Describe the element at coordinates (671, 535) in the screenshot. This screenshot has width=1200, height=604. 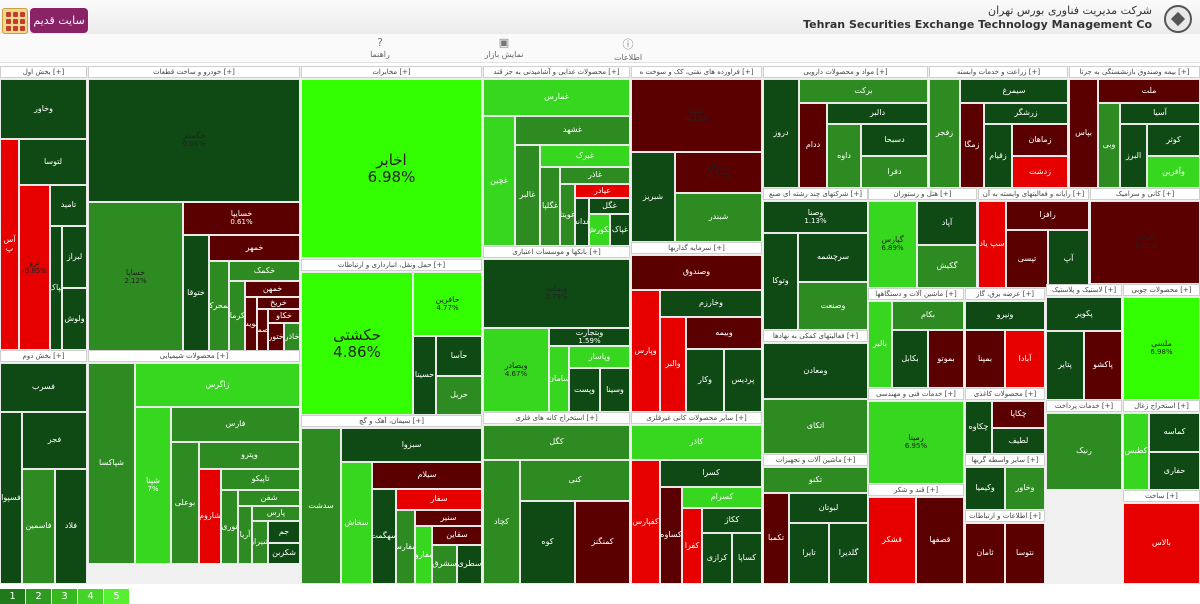
I see `stock-tile: کساوه` at that location.